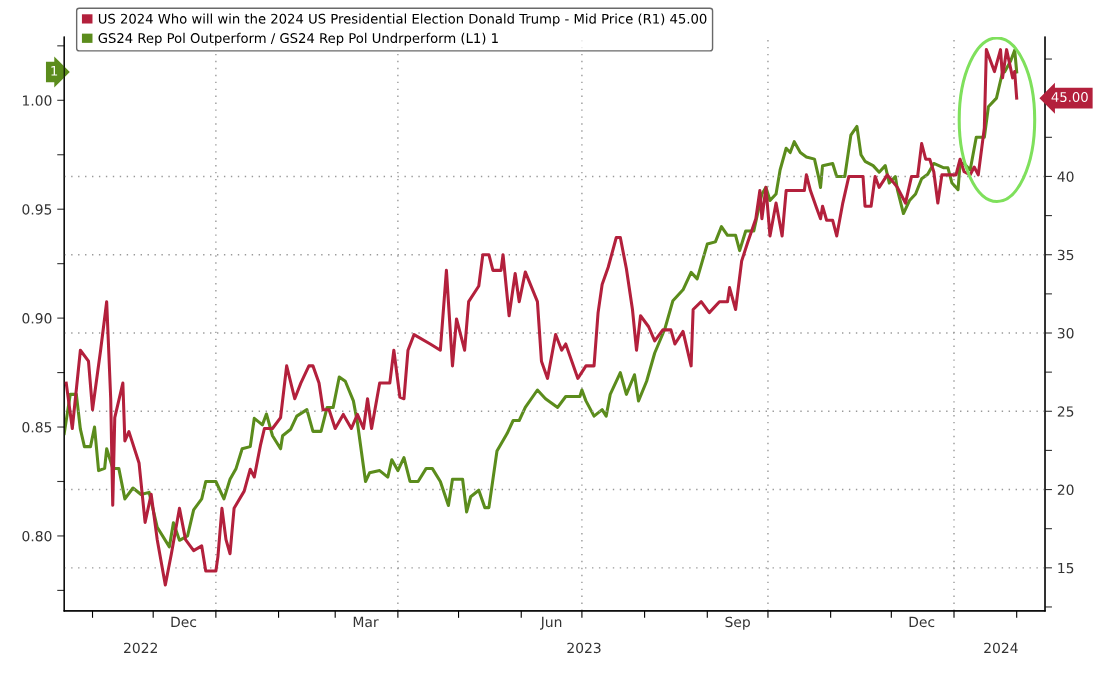 This screenshot has height=675, width=1107. What do you see at coordinates (1065, 255) in the screenshot?
I see `y2-tick-label: 35` at bounding box center [1065, 255].